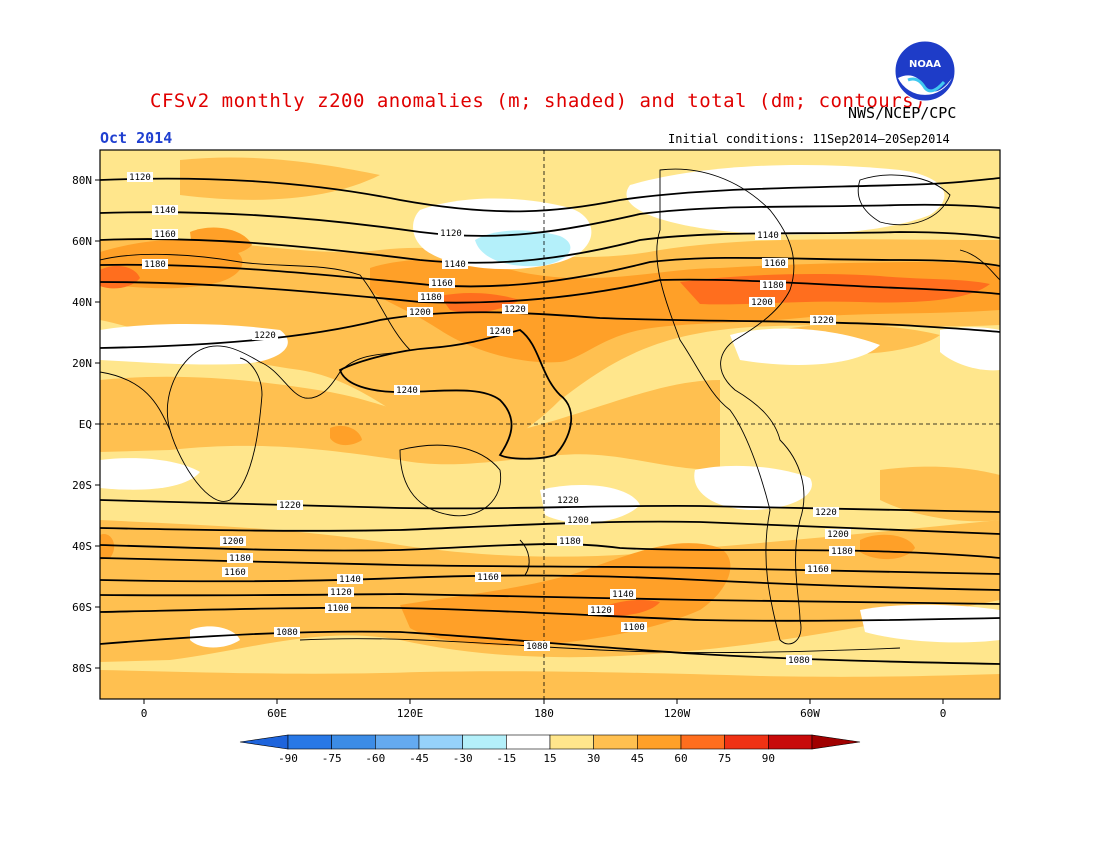 The height and width of the screenshot is (850, 1100). What do you see at coordinates (925, 71) in the screenshot?
I see `noaa-logo-icon: NOAA` at bounding box center [925, 71].